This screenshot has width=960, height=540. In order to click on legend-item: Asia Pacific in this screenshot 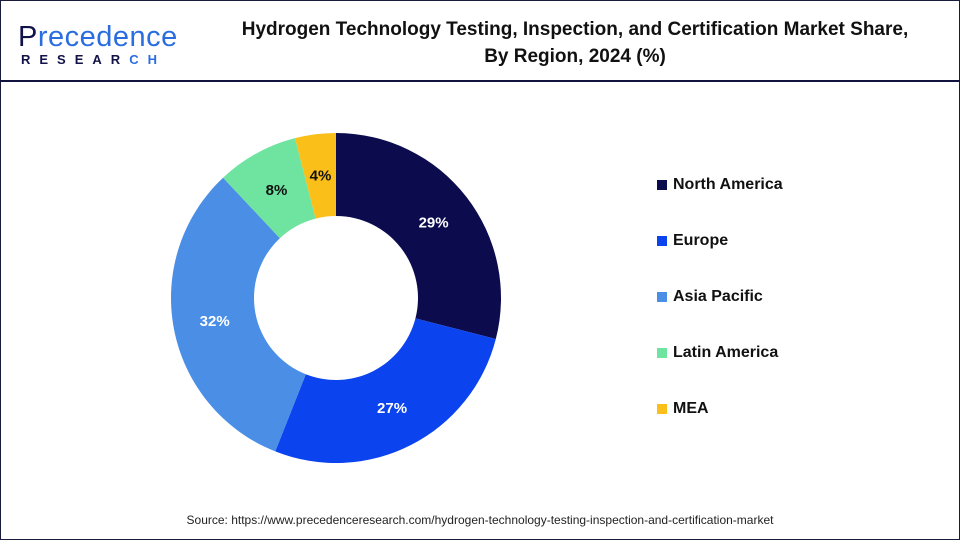, I will do `click(720, 297)`.